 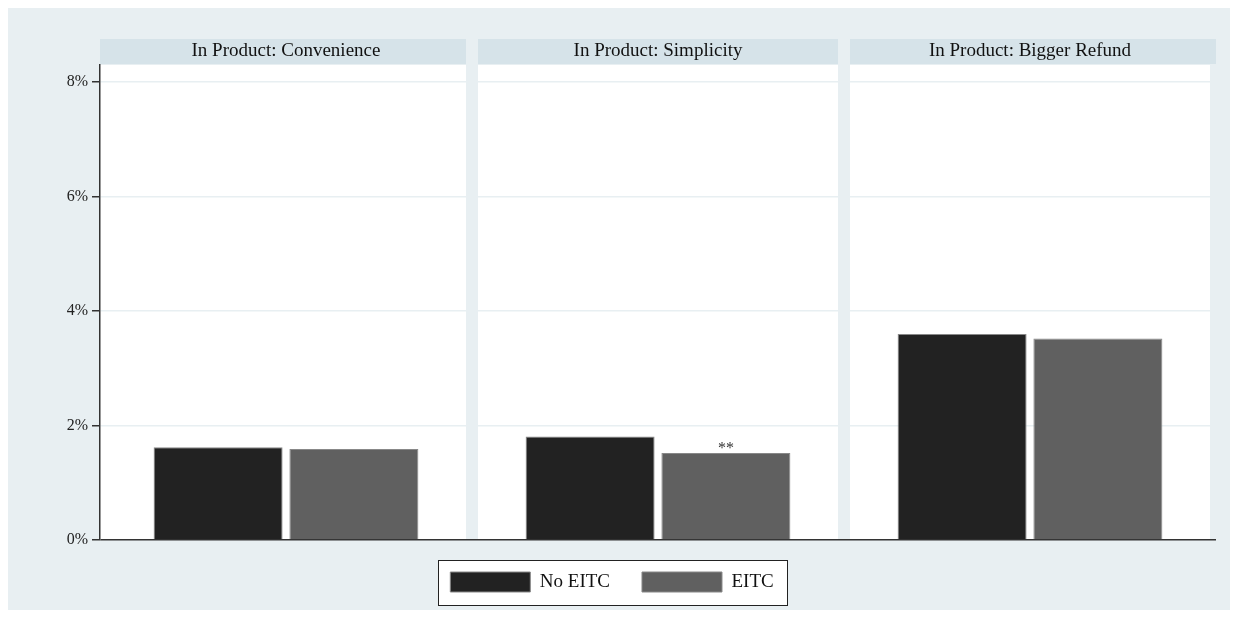 What do you see at coordinates (77, 310) in the screenshot?
I see `y-tick-label: 4%` at bounding box center [77, 310].